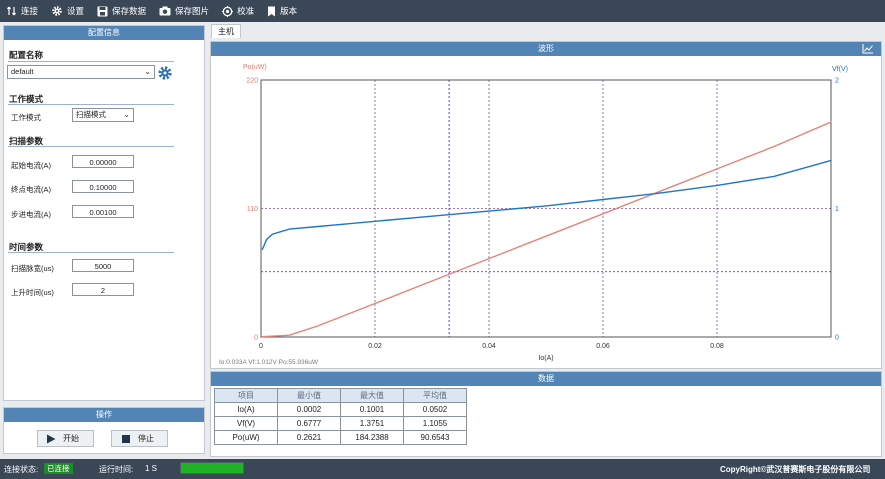  Describe the element at coordinates (103, 289) in the screenshot. I see `rise-time-input: 2` at that location.